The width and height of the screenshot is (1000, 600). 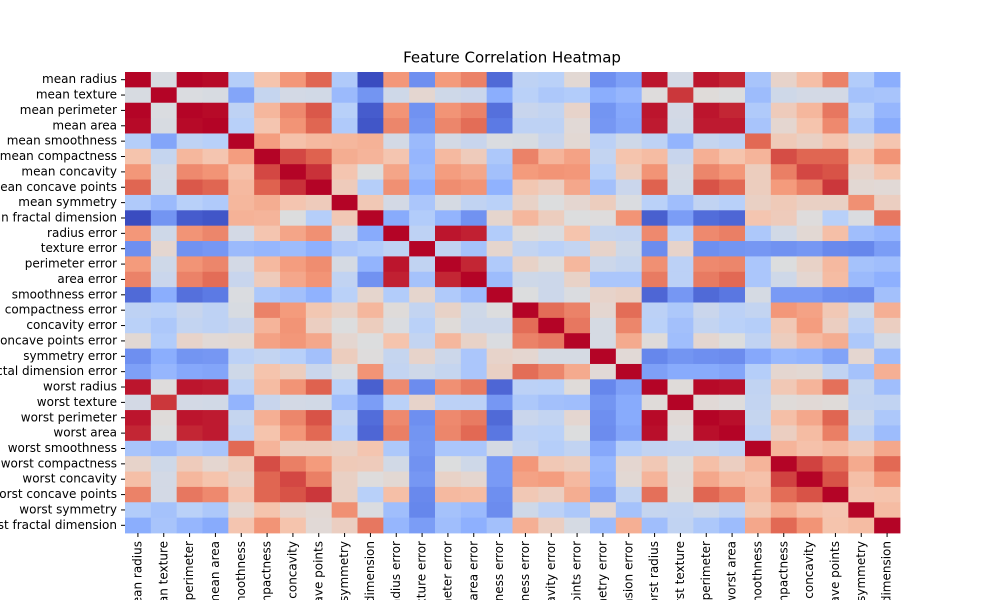 I want to click on y-tick-label: area error, so click(x=87, y=279).